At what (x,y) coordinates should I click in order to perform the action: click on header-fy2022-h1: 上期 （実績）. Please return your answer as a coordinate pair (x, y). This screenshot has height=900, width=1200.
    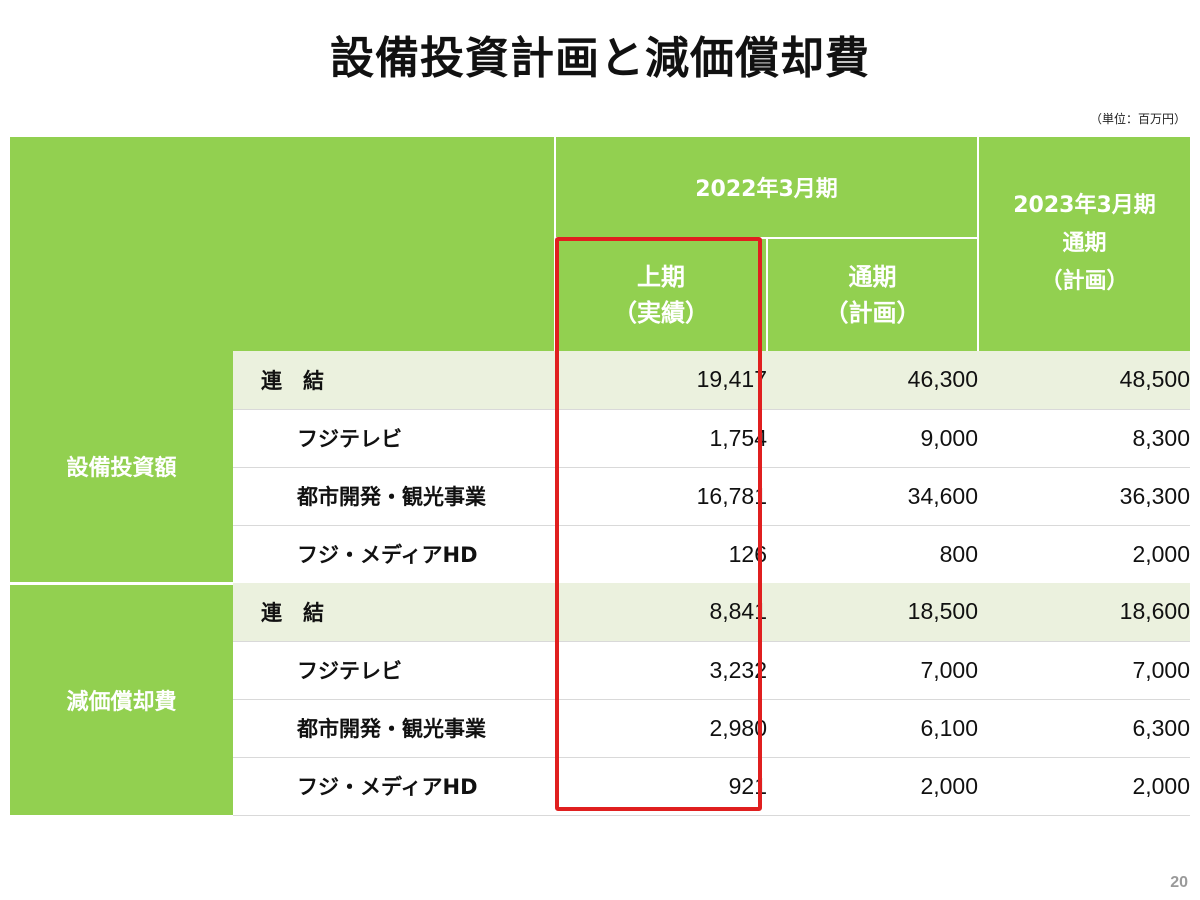
    Looking at the image, I should click on (660, 294).